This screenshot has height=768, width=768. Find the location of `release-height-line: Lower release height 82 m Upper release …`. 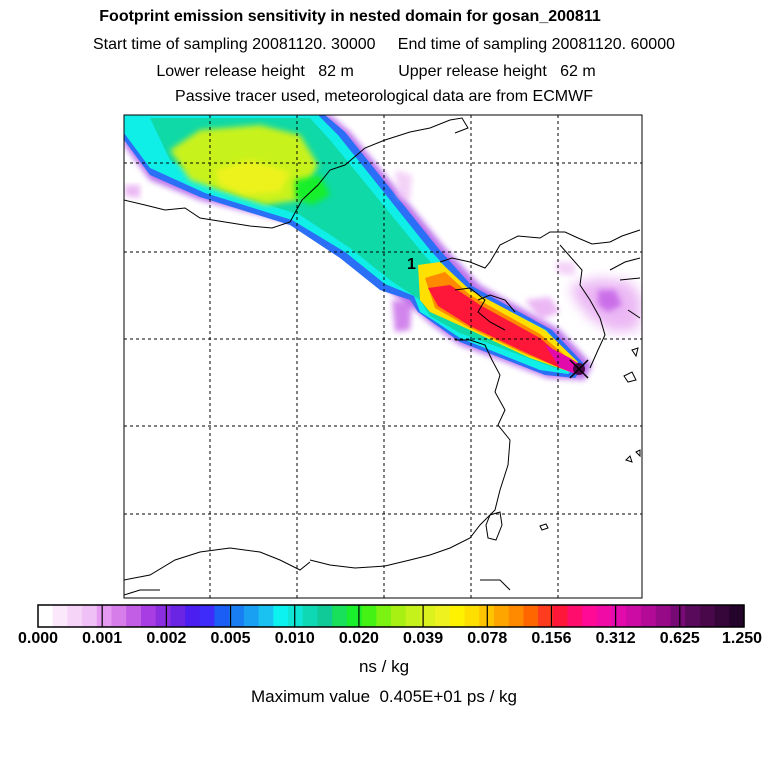

release-height-line: Lower release height 82 m Upper release … is located at coordinates (376, 71).